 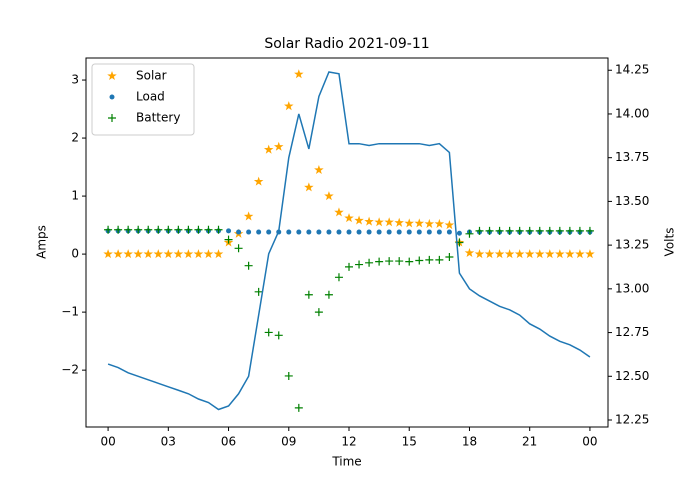 What do you see at coordinates (669, 242) in the screenshot?
I see `y2-axis-label: Volts` at bounding box center [669, 242].